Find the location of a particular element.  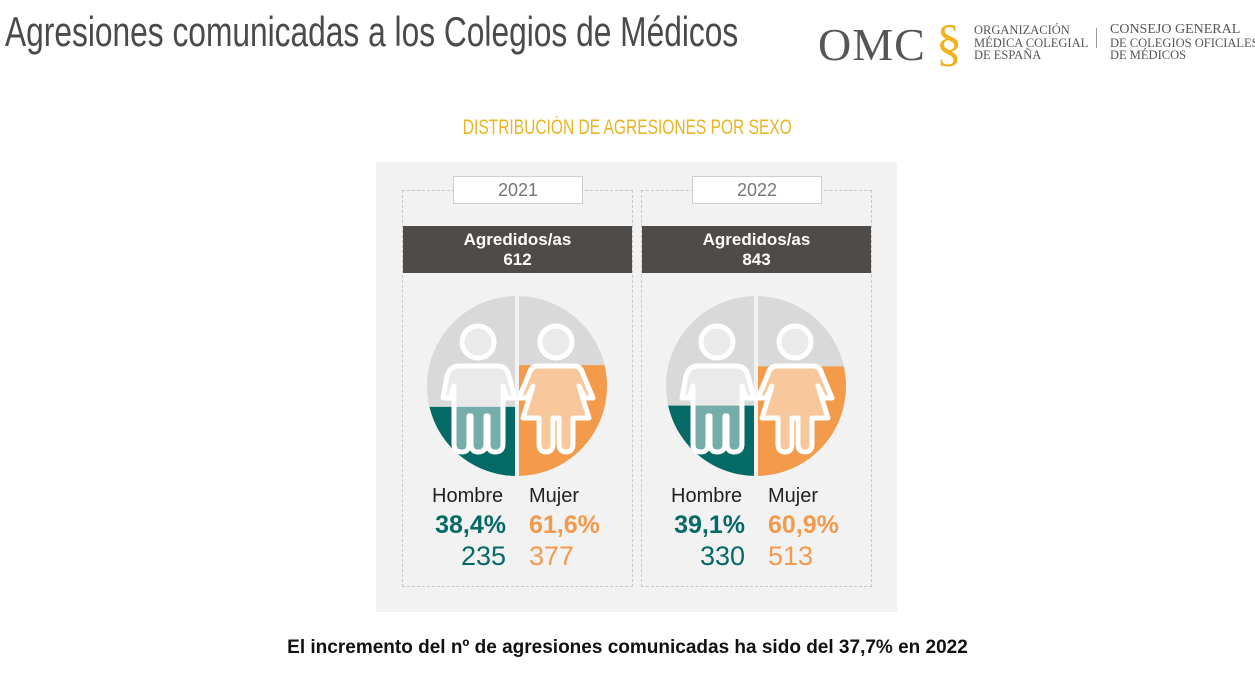

year-label: 2022 is located at coordinates (757, 190).